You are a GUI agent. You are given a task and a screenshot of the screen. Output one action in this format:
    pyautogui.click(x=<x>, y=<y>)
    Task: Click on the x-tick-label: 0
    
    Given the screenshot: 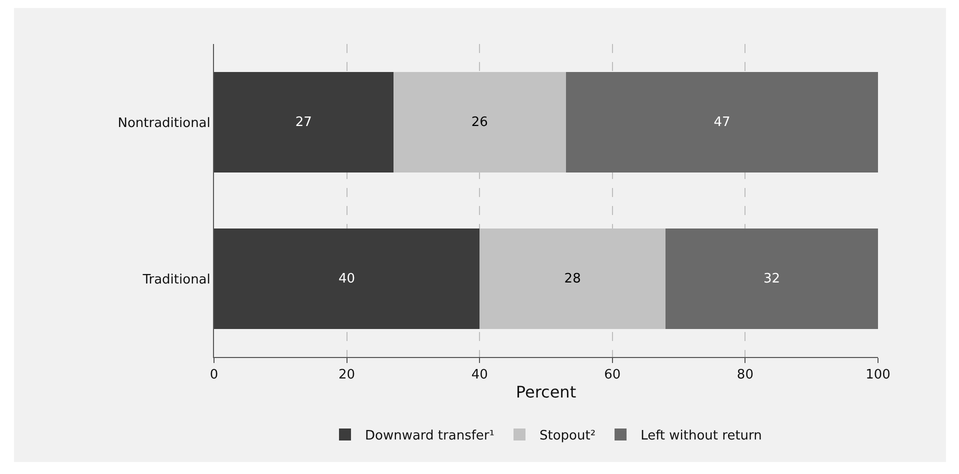 What is the action you would take?
    pyautogui.click(x=214, y=375)
    